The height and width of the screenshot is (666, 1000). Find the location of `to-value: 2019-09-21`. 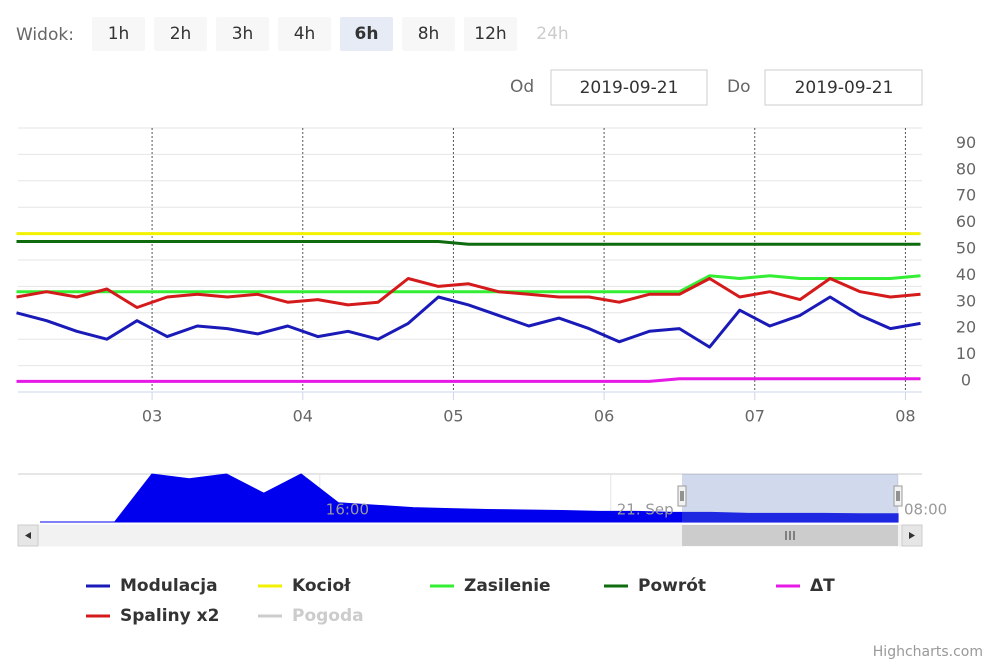

to-value: 2019-09-21 is located at coordinates (844, 88).